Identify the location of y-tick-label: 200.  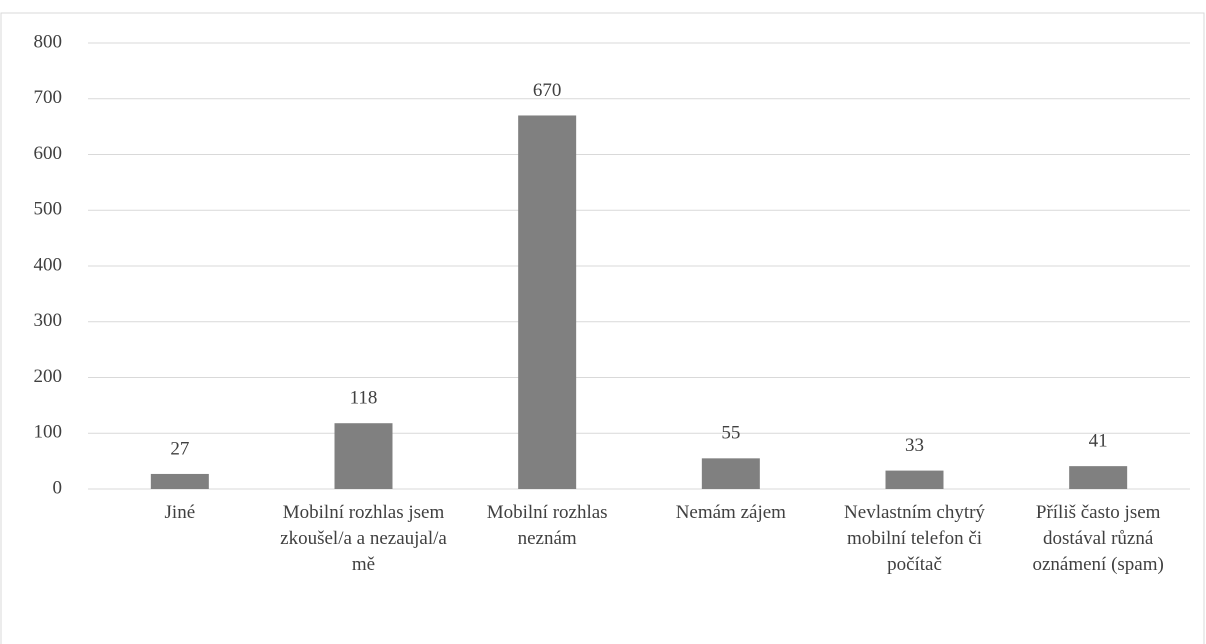
(48, 376).